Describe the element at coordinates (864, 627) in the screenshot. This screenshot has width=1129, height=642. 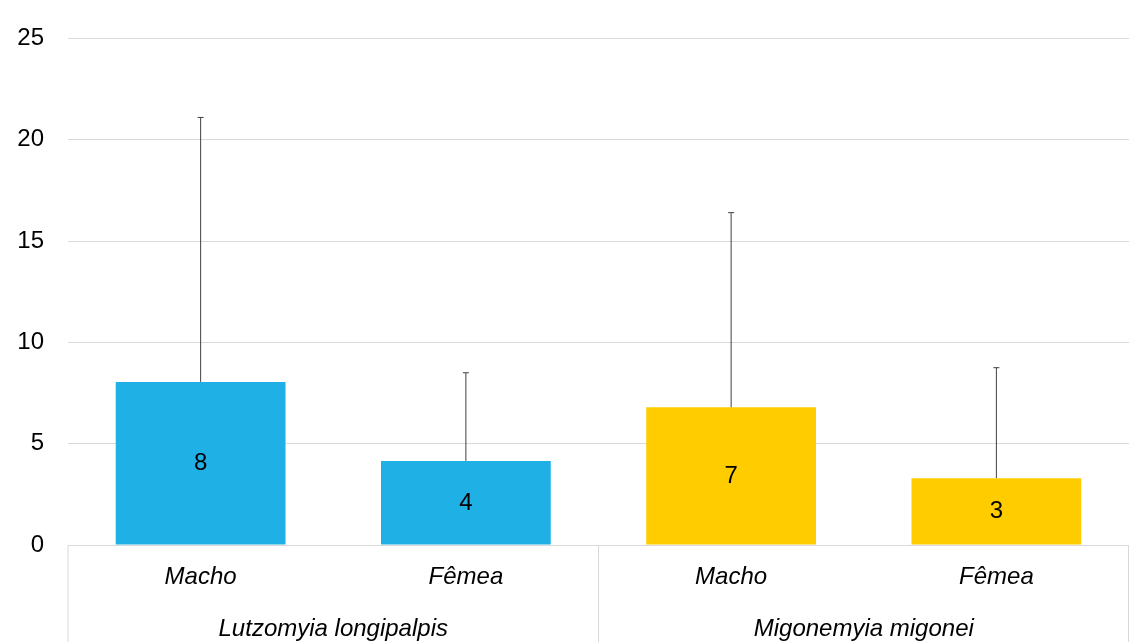
I see `text: Migonemyia migonei` at that location.